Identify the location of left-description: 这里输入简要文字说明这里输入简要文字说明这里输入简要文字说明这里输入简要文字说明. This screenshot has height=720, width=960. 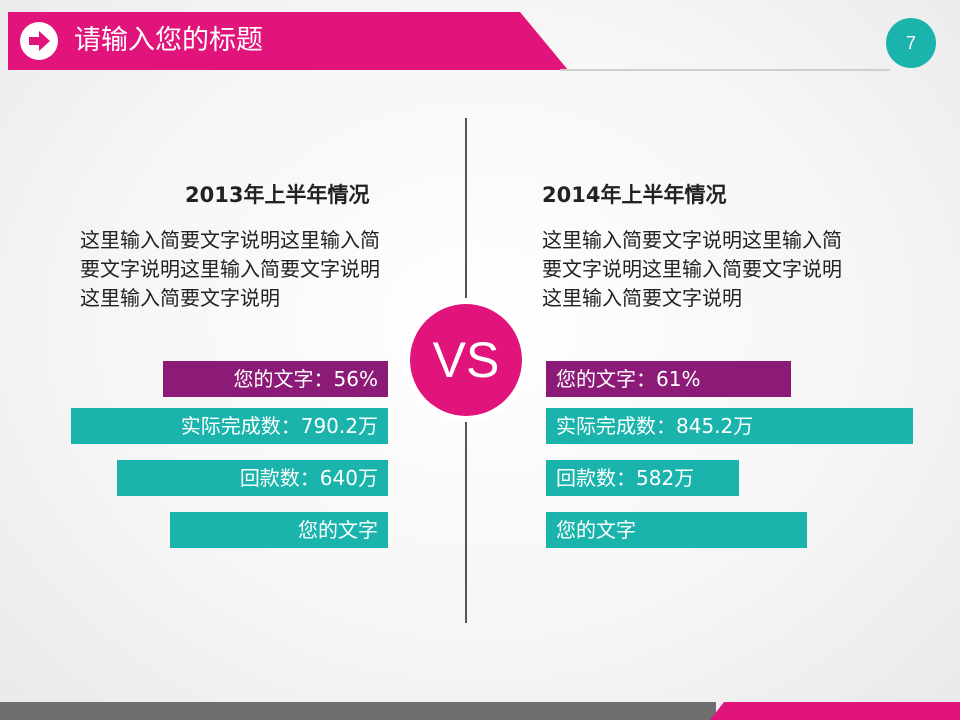
(230, 269).